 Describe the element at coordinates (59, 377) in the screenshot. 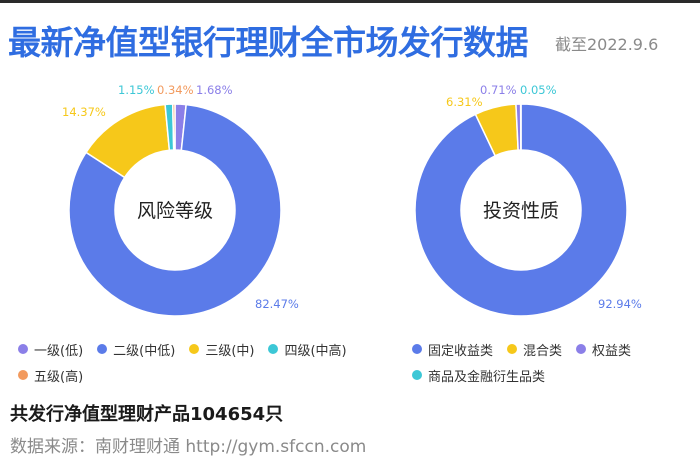

I see `legend-label: 五级(高)` at that location.